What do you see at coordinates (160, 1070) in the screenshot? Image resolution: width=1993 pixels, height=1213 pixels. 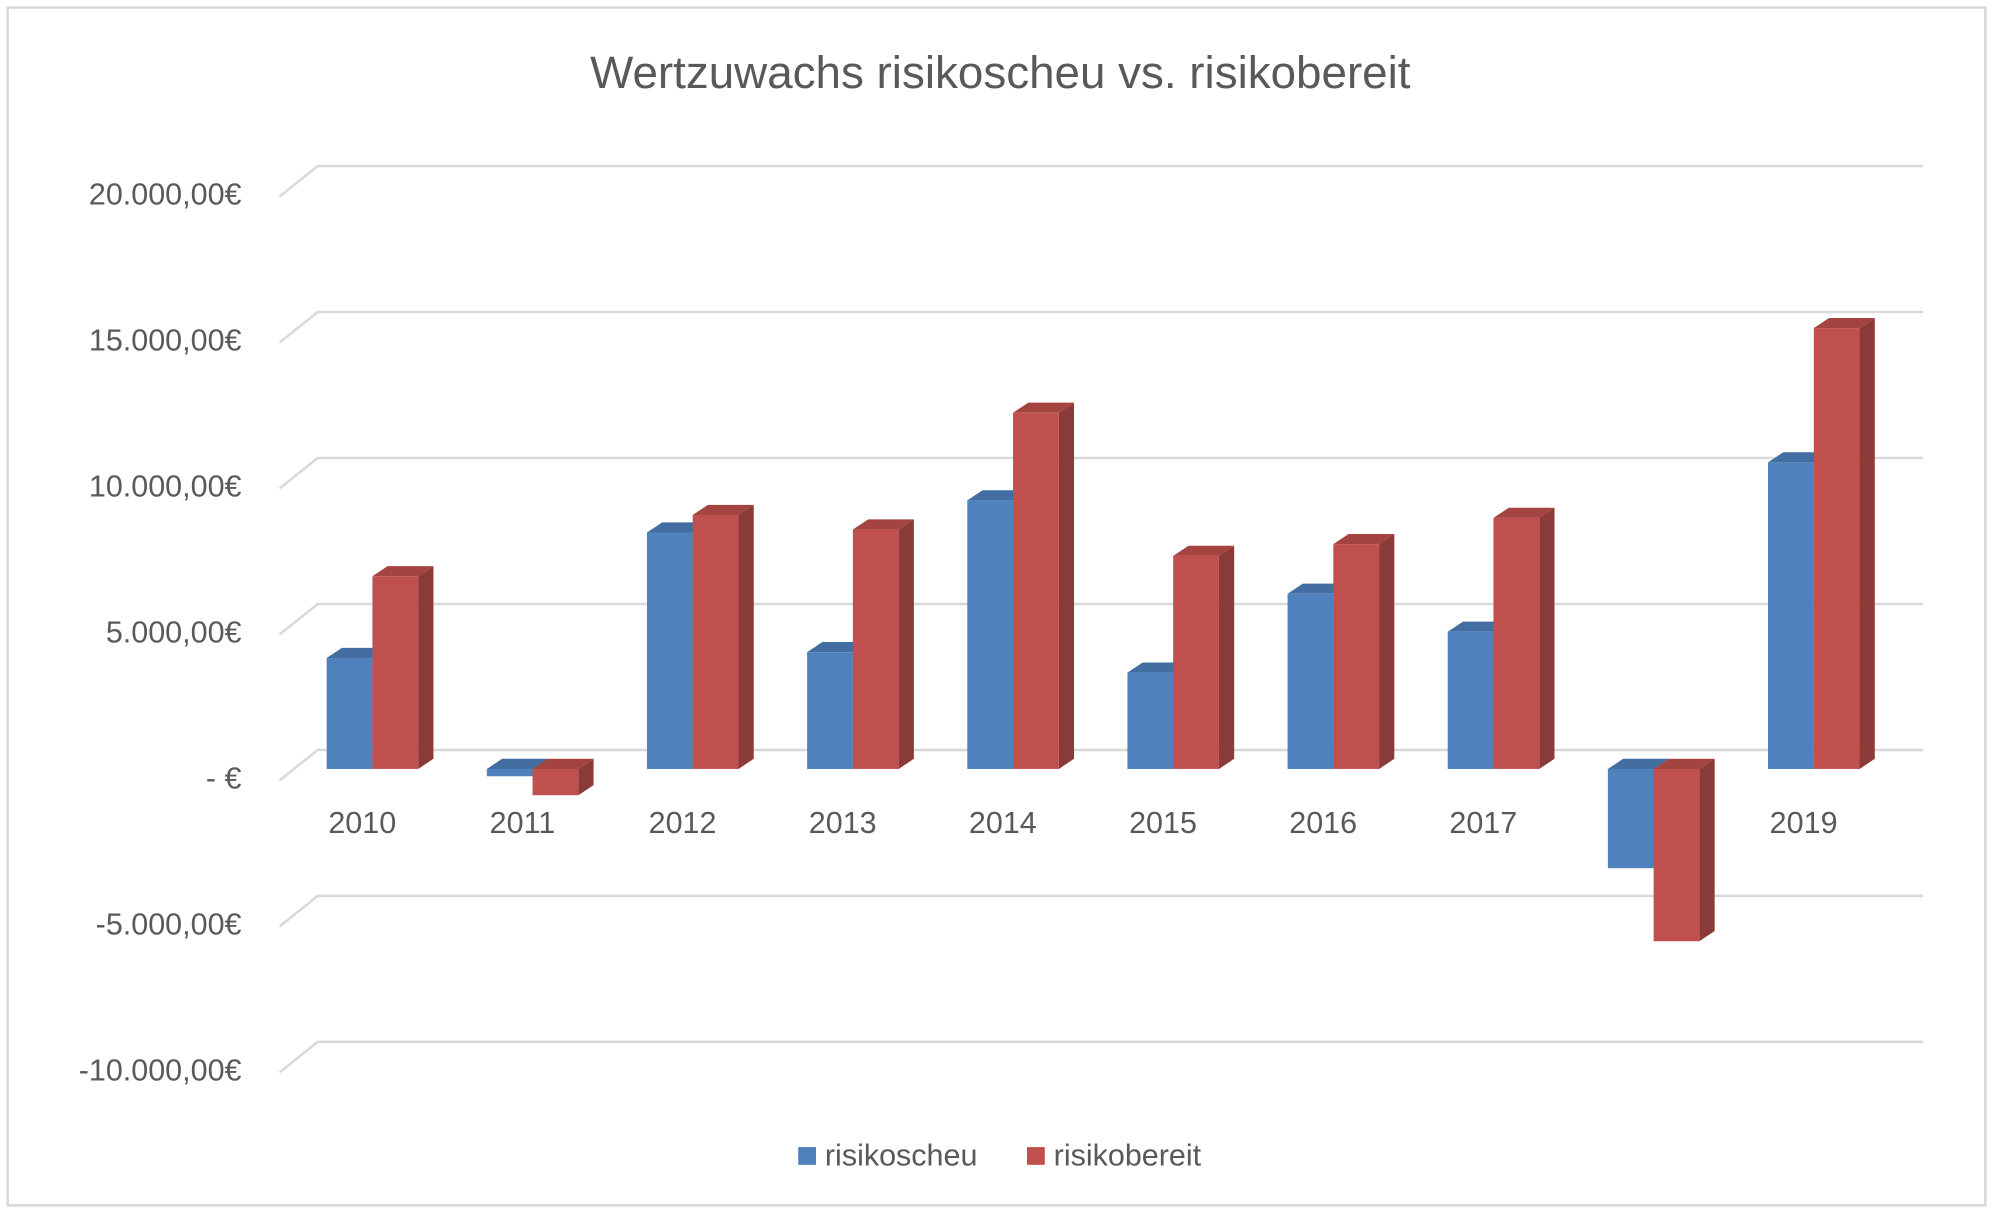 I see `y-tick-label: -10.000,00€` at bounding box center [160, 1070].